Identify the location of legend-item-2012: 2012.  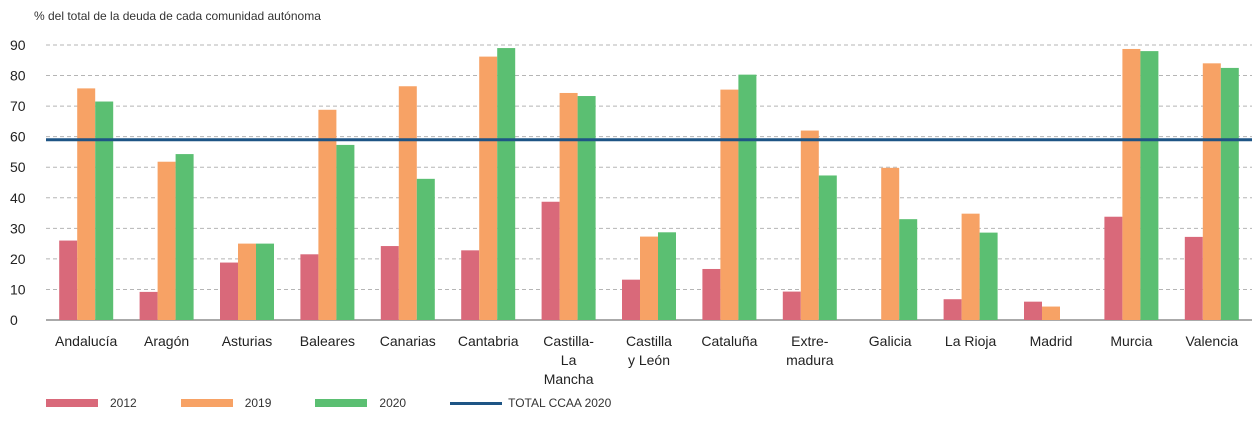
(91, 403).